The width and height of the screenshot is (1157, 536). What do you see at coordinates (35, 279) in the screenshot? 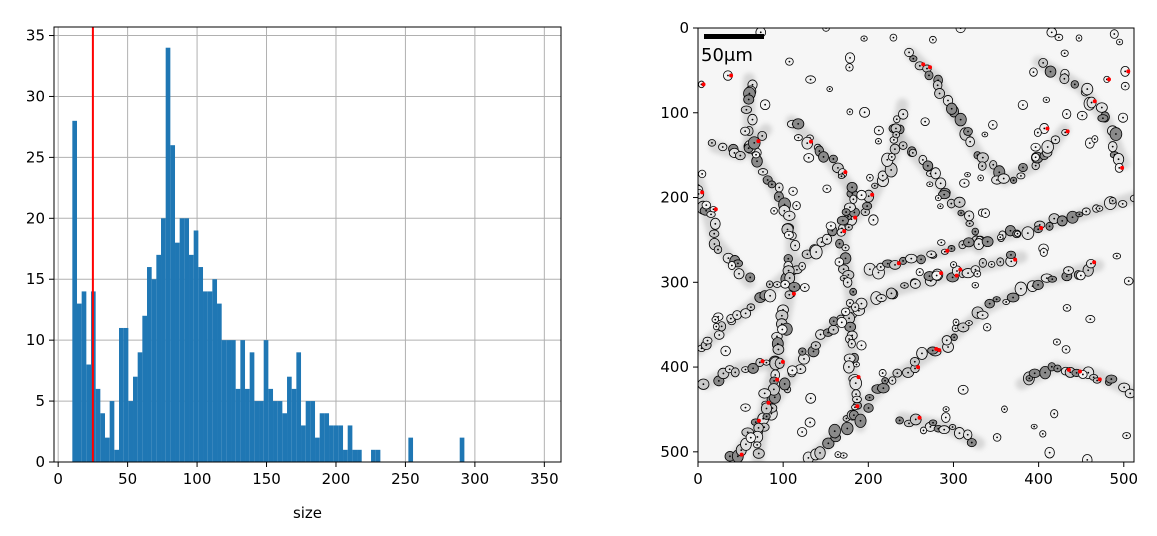
I see `y-tick-label: 15` at bounding box center [35, 279].